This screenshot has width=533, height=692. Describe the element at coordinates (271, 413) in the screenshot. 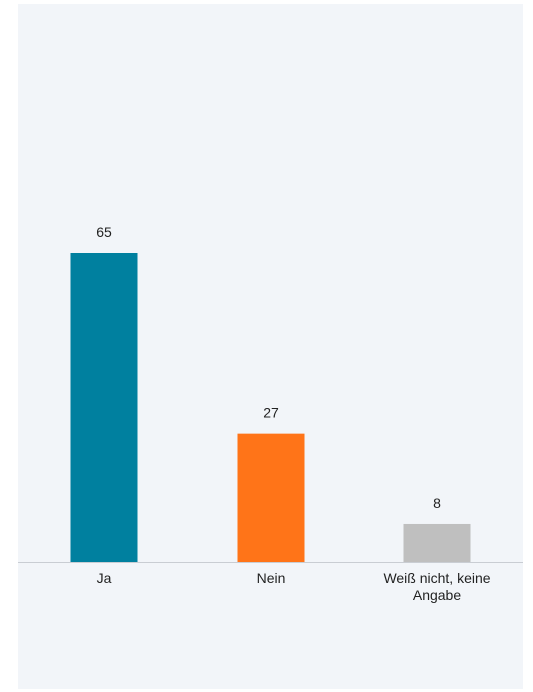

I see `value-label-1: 27` at that location.